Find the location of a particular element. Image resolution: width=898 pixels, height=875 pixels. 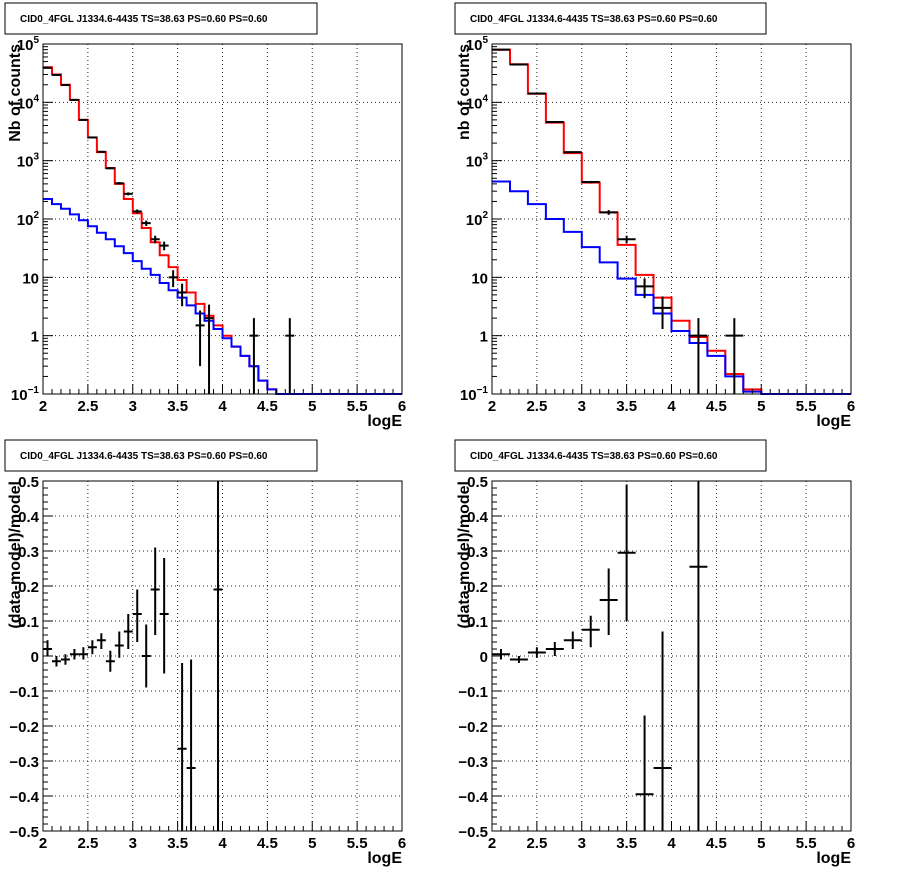

y-tick-label: 0.2 is located at coordinates (28, 587).